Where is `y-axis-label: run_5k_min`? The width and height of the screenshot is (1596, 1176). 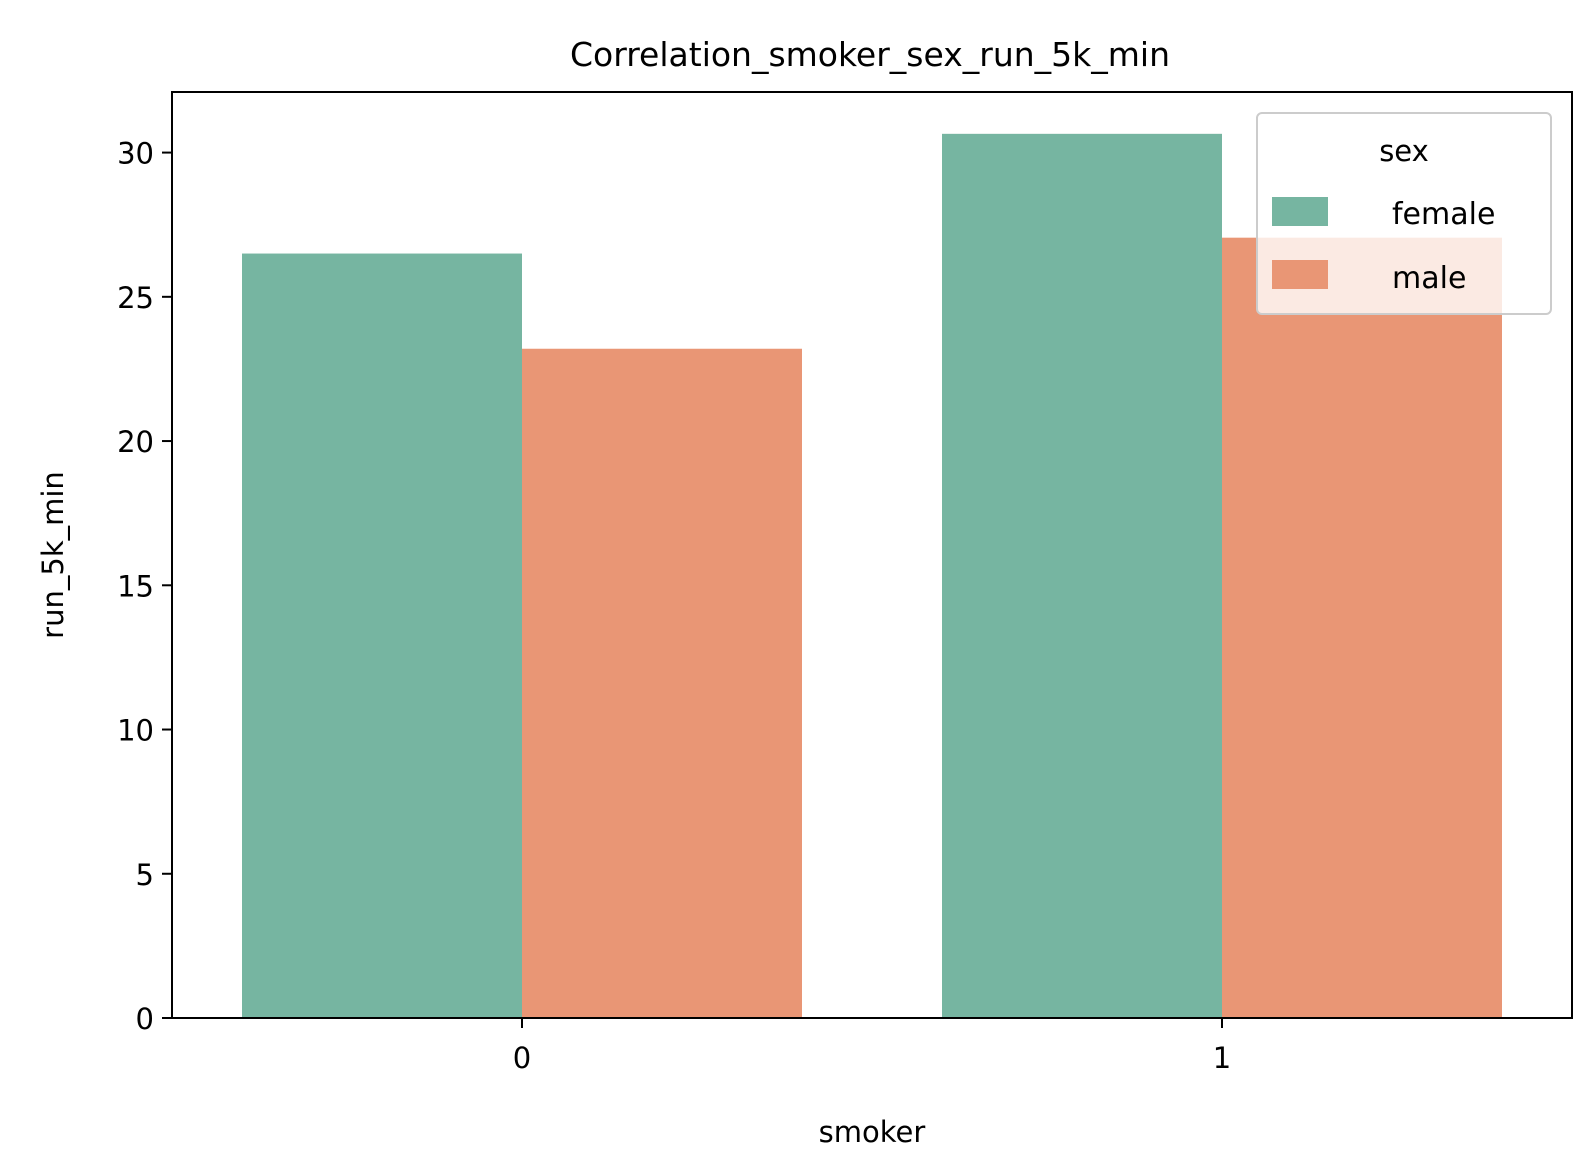
y-axis-label: run_5k_min is located at coordinates (53, 555).